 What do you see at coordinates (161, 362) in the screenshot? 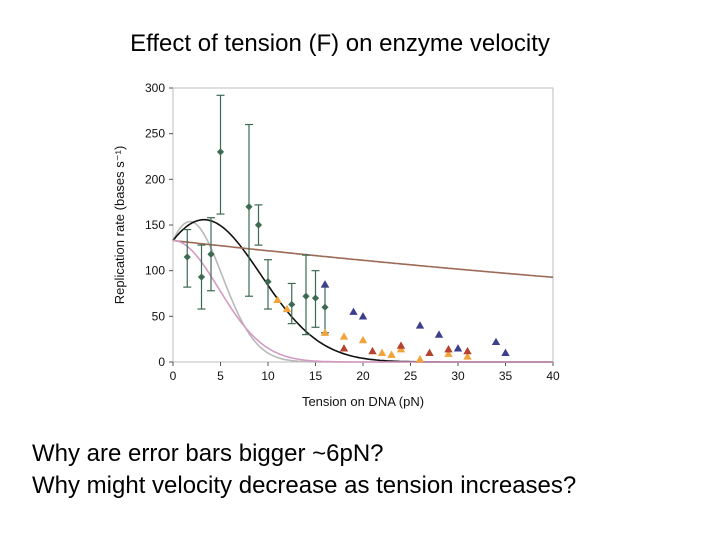
I see `y-tick-label: 0` at bounding box center [161, 362].